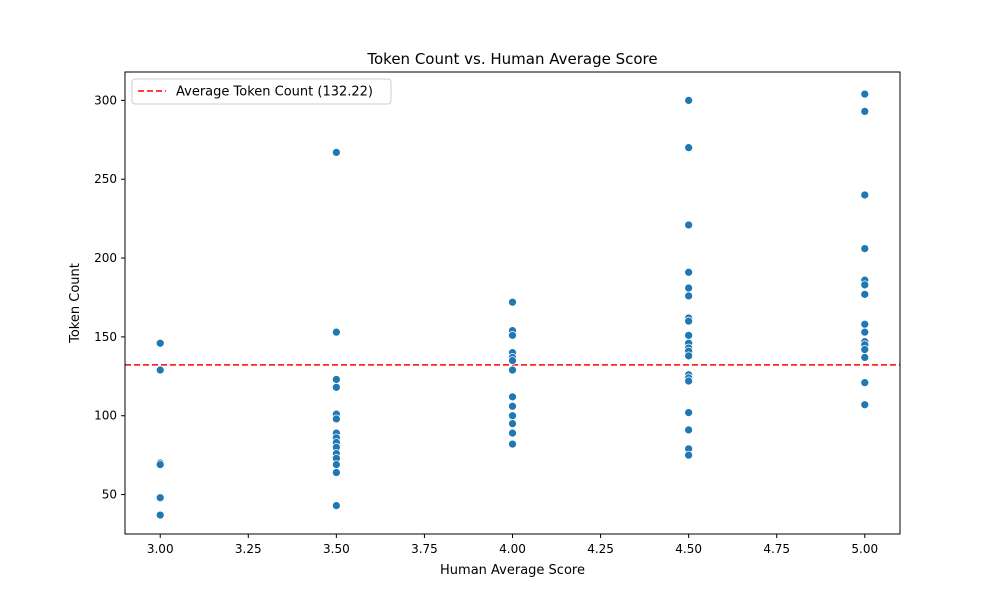  I want to click on x-tick-label: 4.00, so click(512, 549).